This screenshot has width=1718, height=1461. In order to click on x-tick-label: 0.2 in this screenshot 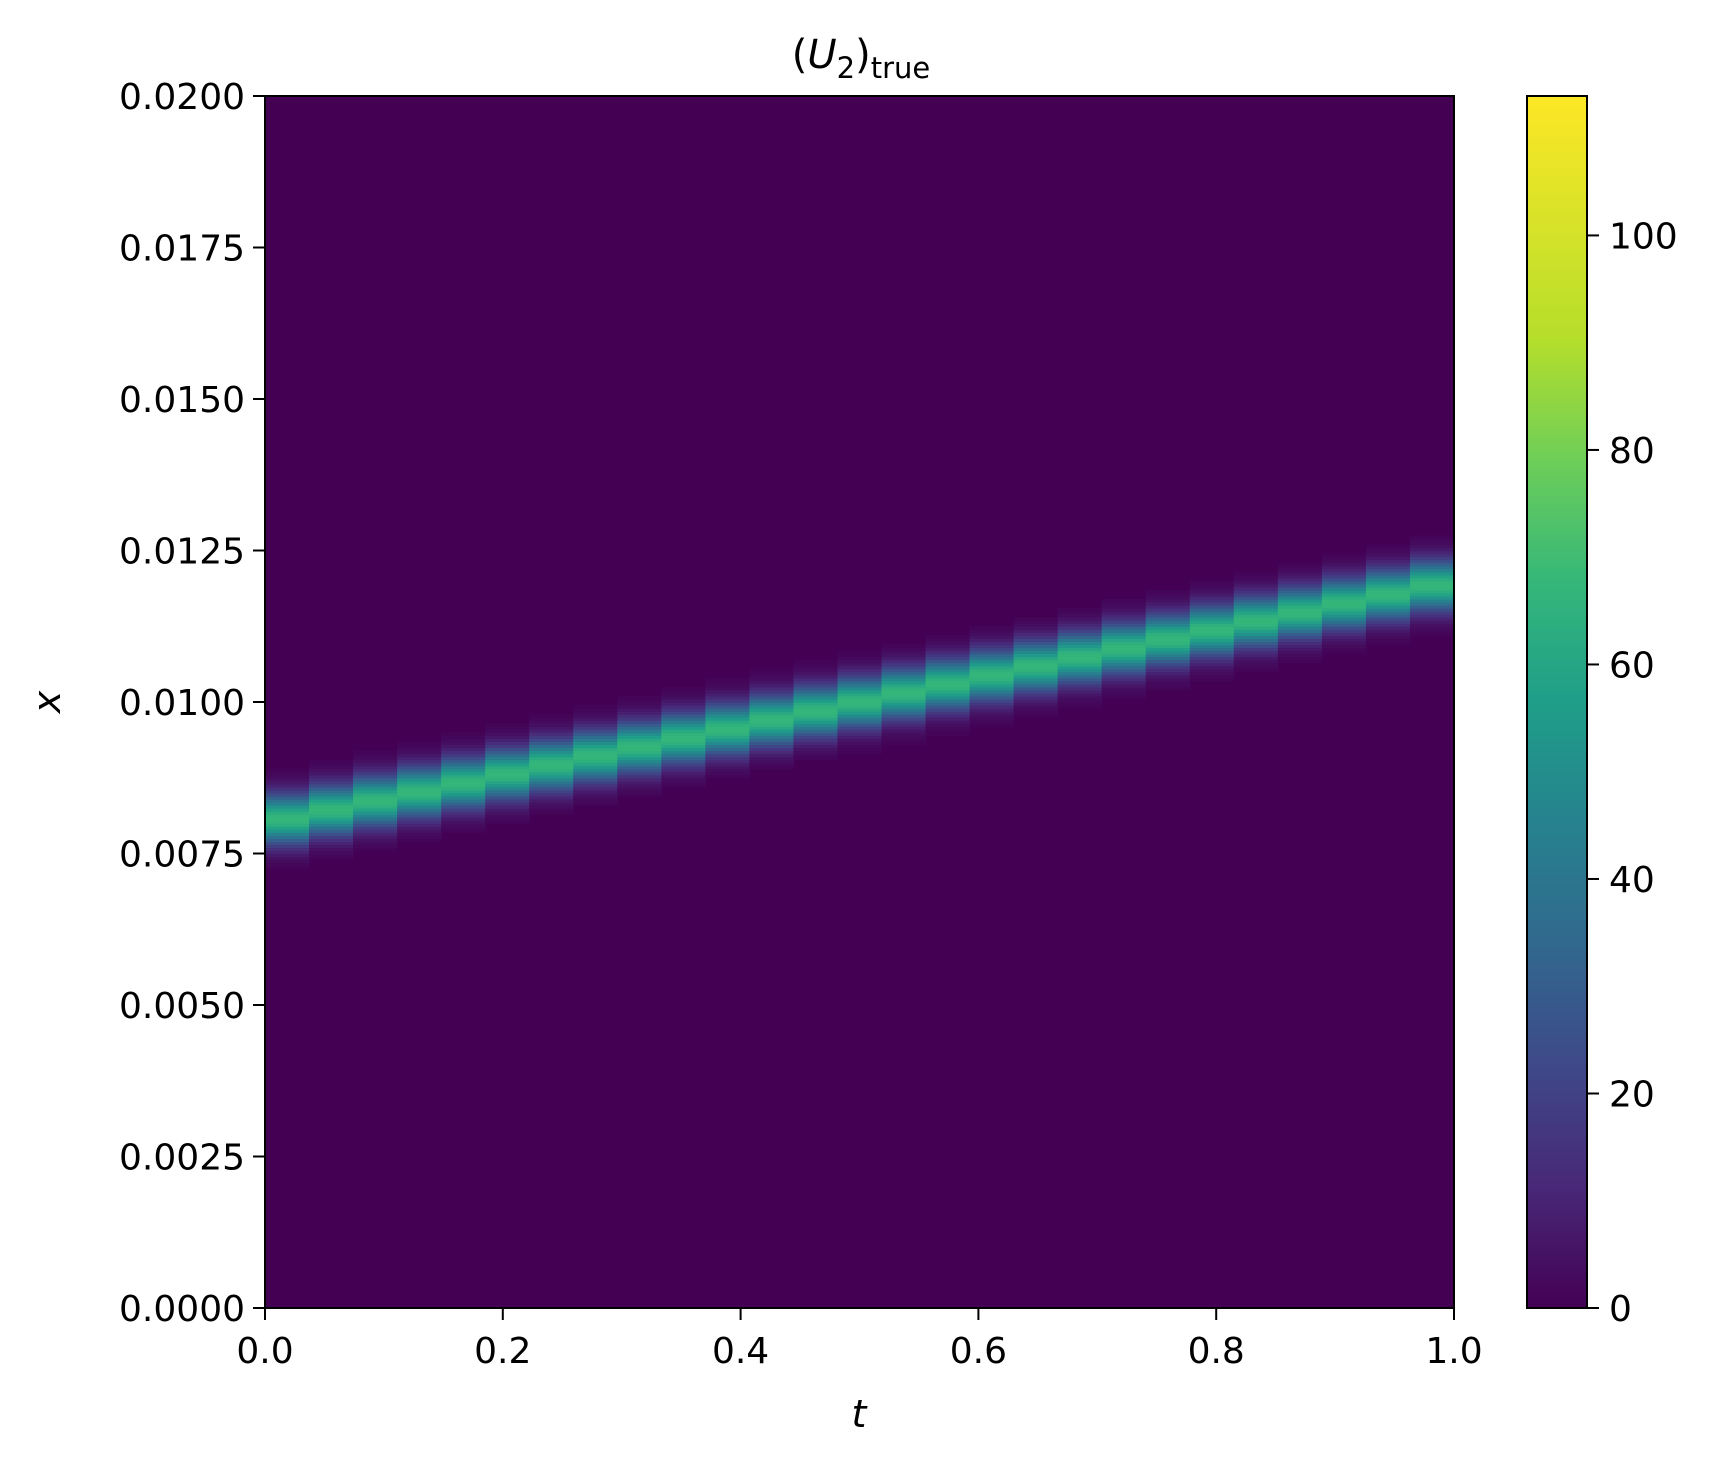, I will do `click(502, 1351)`.